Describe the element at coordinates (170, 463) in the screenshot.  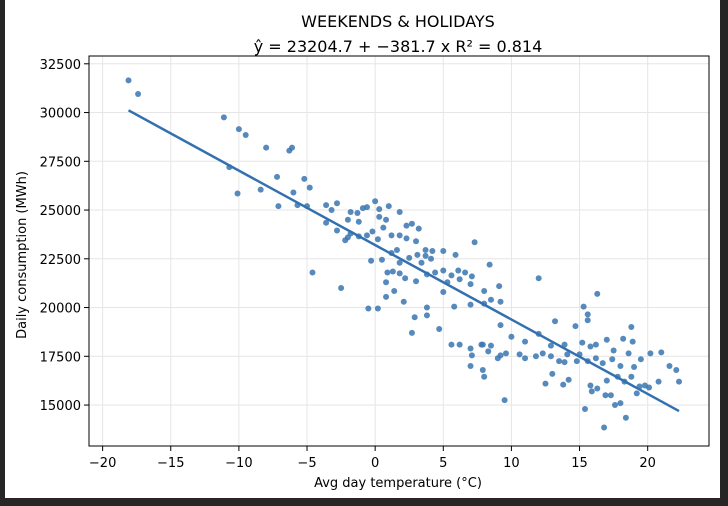
I see `x-tick-label: −15` at that location.